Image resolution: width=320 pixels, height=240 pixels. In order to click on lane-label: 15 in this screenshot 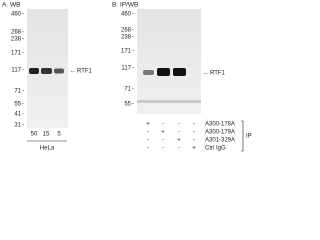, I will do `click(46, 135)`.